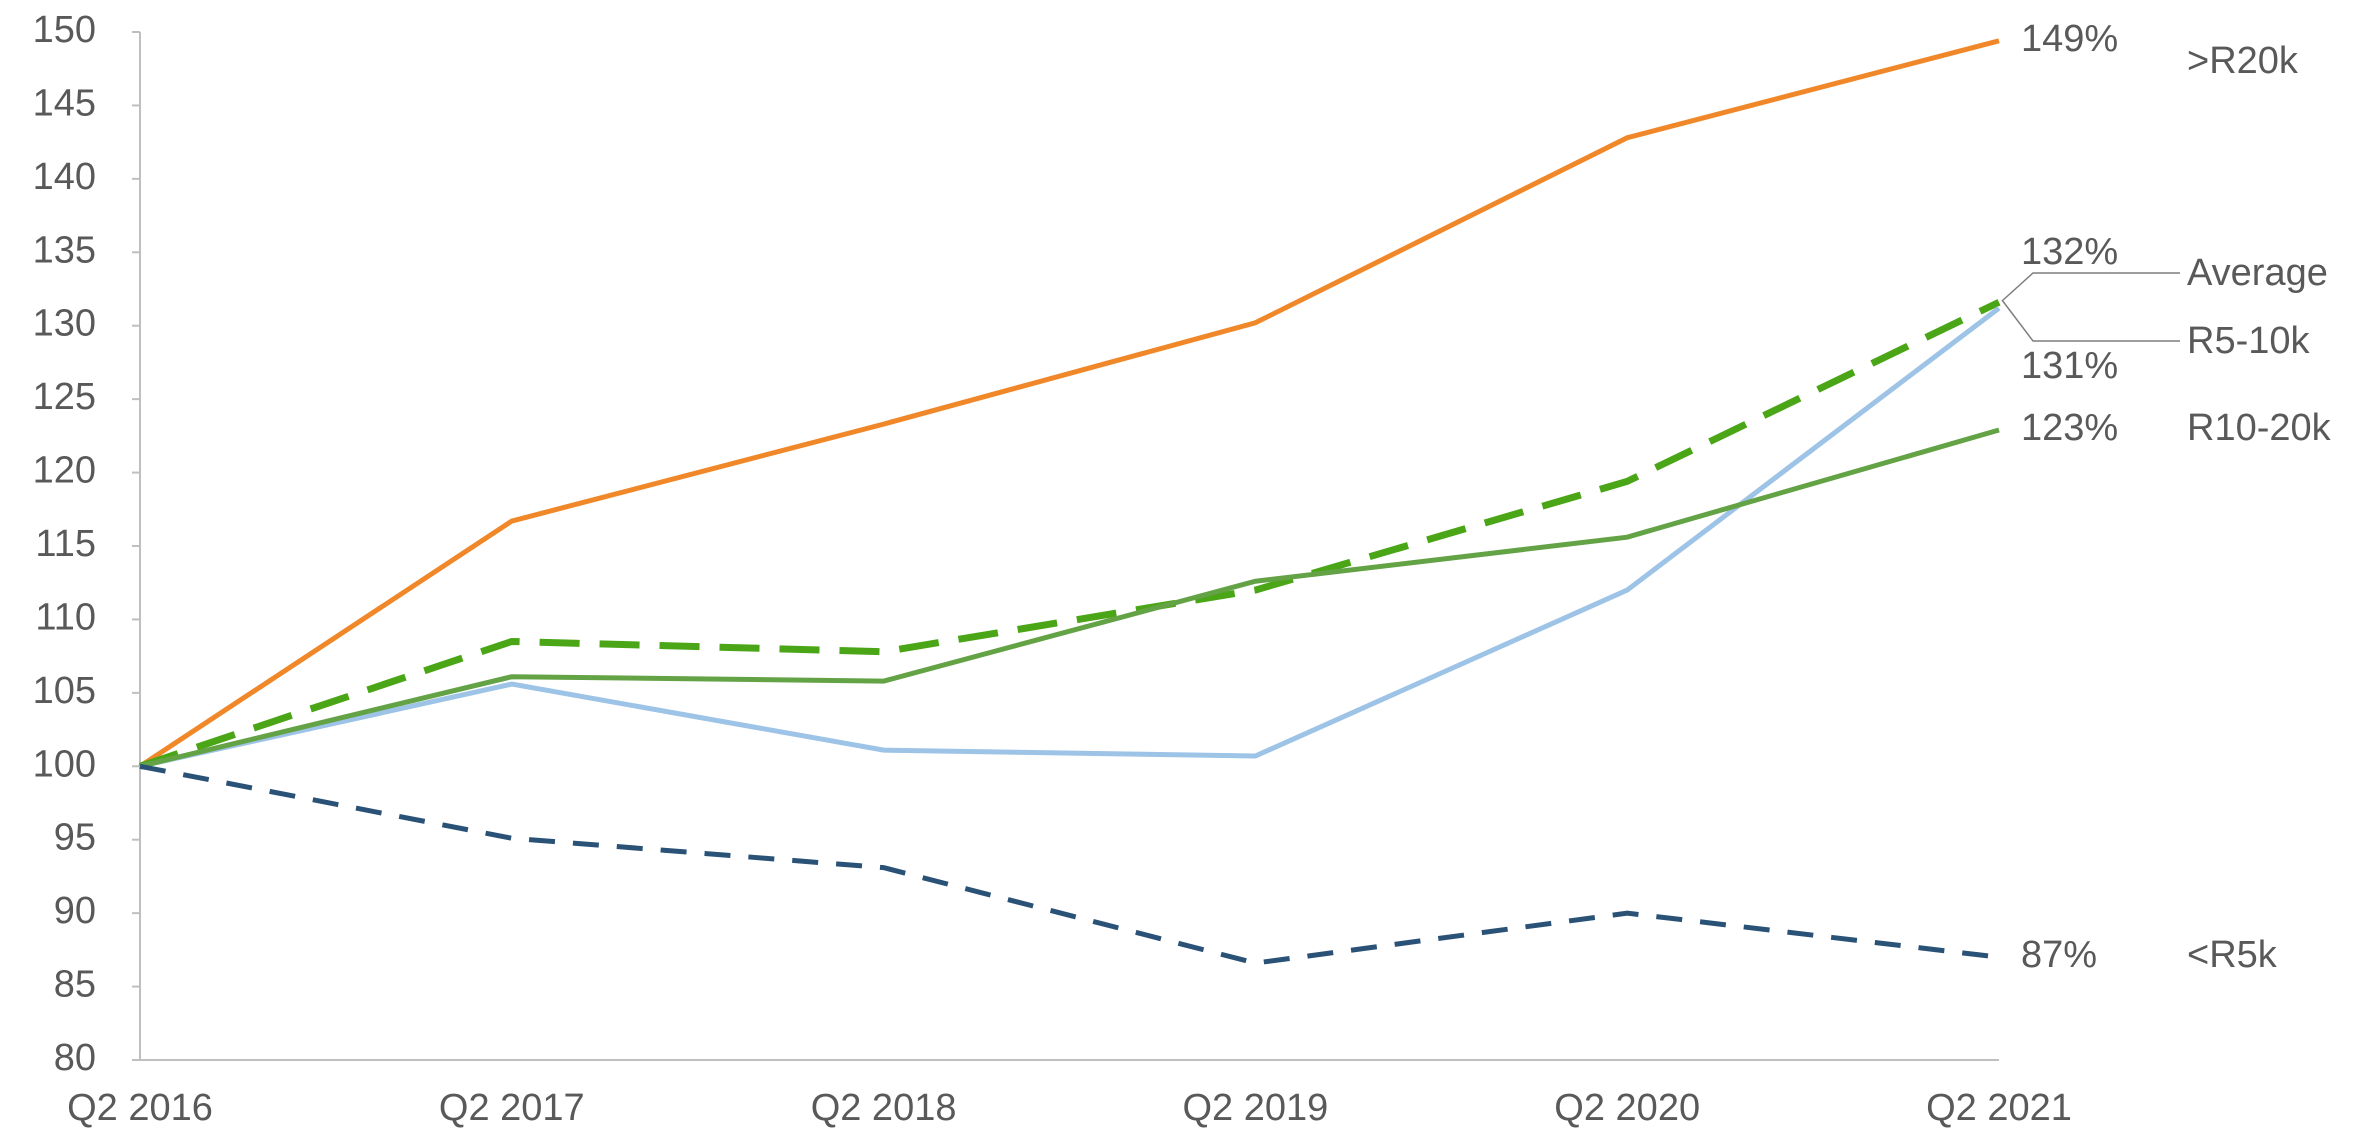  I want to click on y-tick-label: 100, so click(64, 764).